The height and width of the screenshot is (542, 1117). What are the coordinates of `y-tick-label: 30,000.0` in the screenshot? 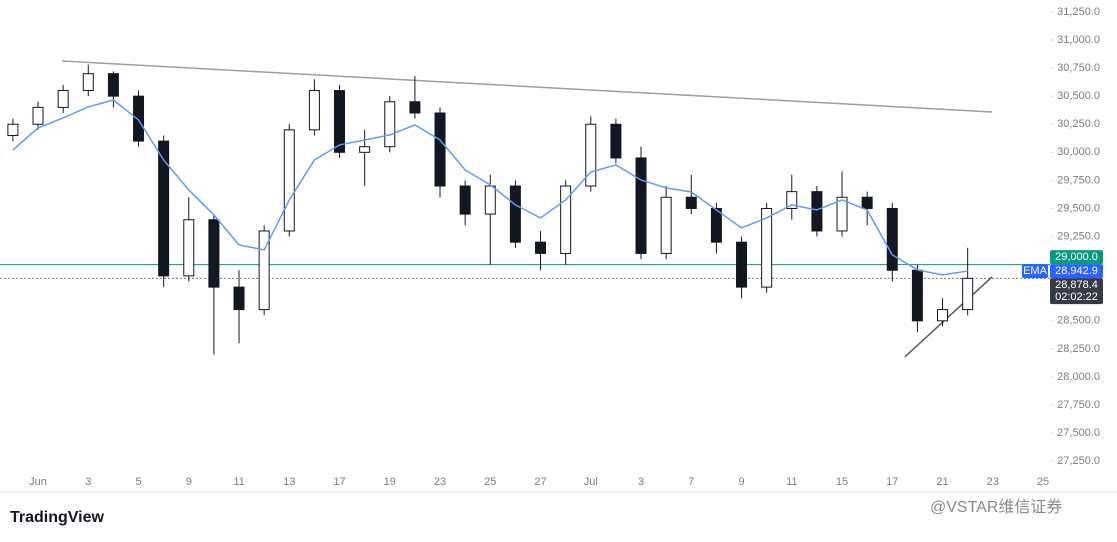 It's located at (1078, 152).